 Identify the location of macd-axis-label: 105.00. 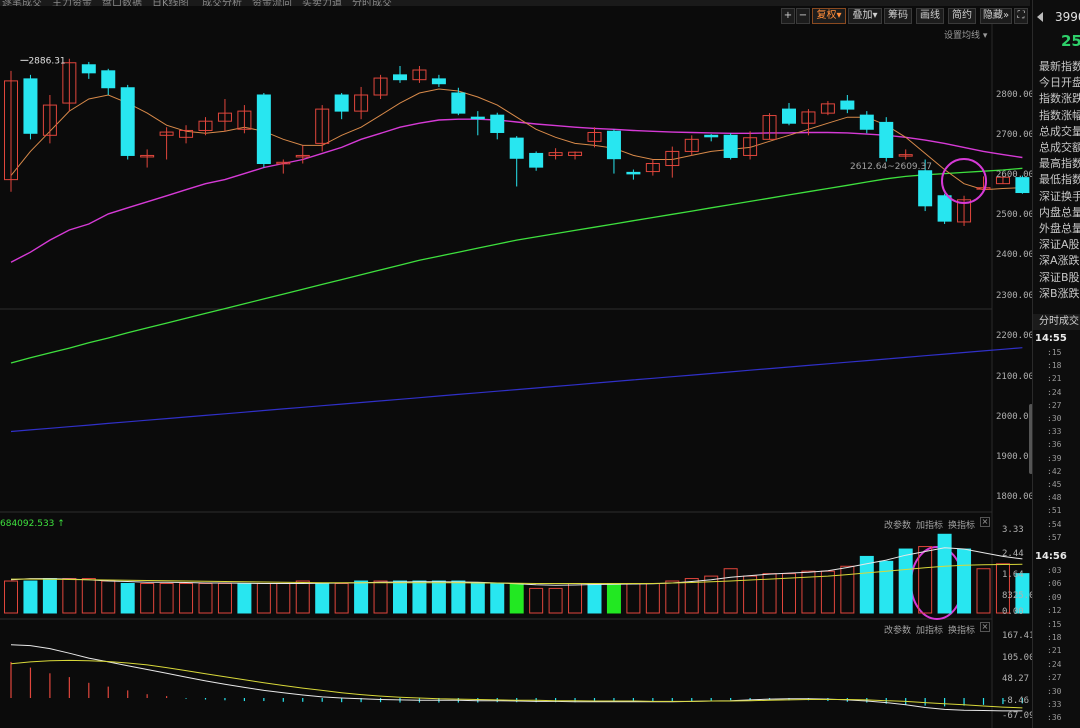
(1018, 658).